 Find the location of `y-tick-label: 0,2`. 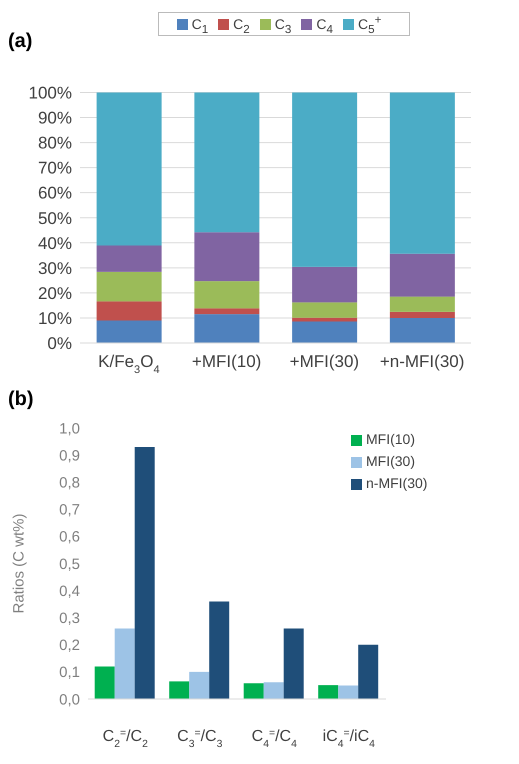

y-tick-label: 0,2 is located at coordinates (69, 645).